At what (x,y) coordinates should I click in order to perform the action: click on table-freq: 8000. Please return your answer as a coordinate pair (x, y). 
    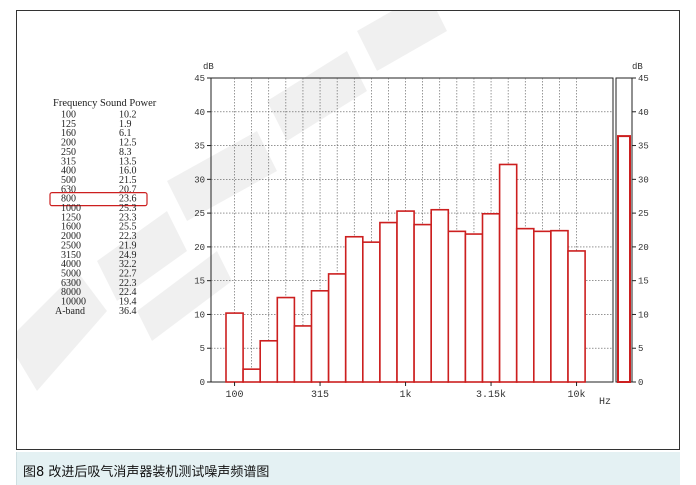
    Looking at the image, I should click on (71, 292).